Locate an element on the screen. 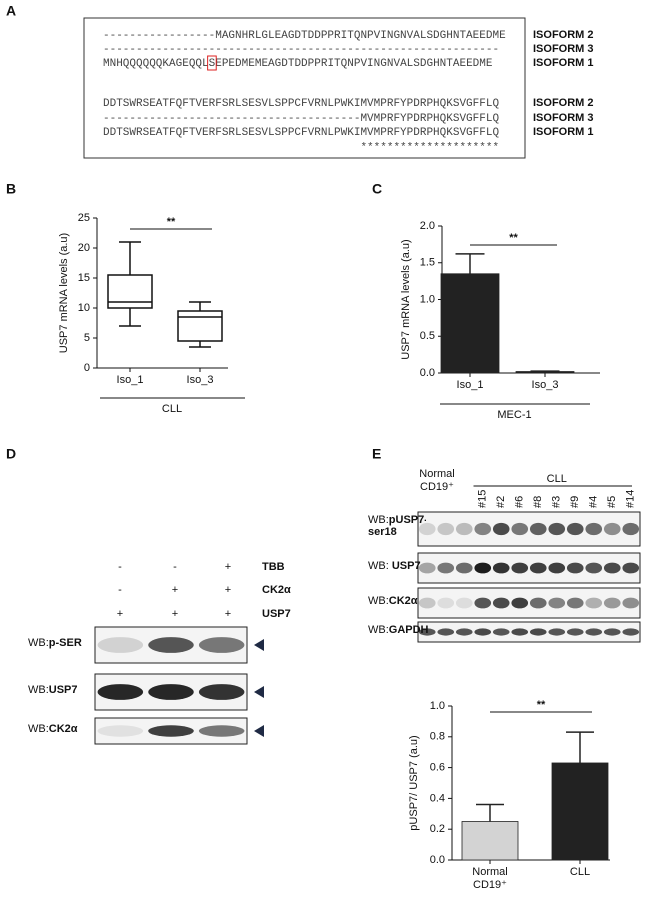  conservation: ********************* is located at coordinates (429, 148).